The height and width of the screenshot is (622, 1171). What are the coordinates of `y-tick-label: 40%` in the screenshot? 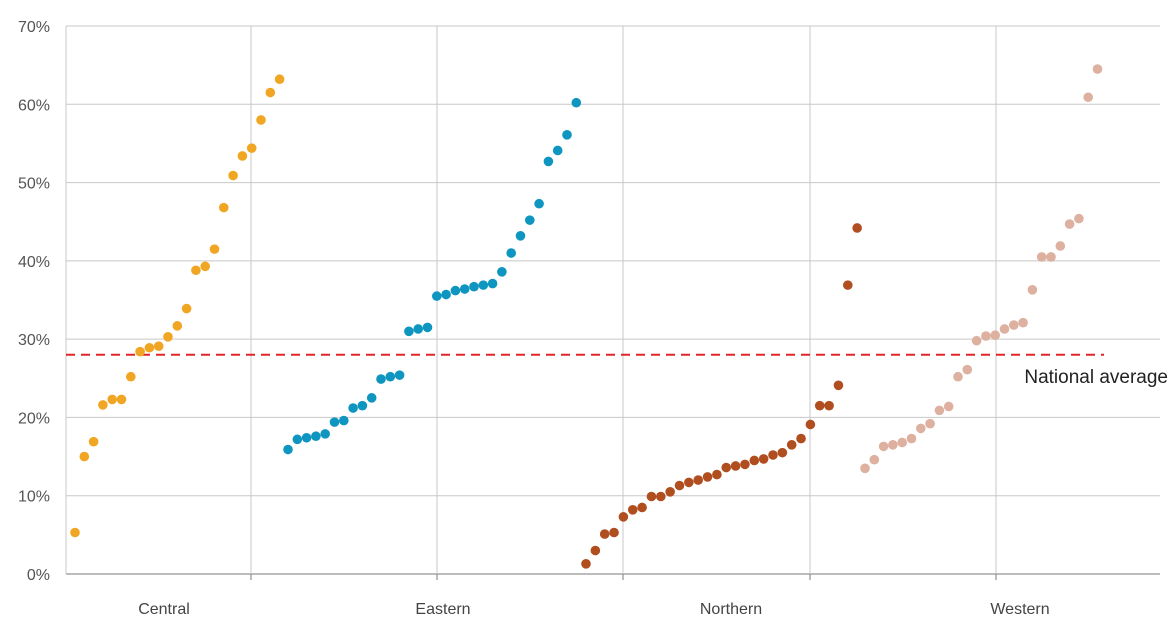 It's located at (34, 262).